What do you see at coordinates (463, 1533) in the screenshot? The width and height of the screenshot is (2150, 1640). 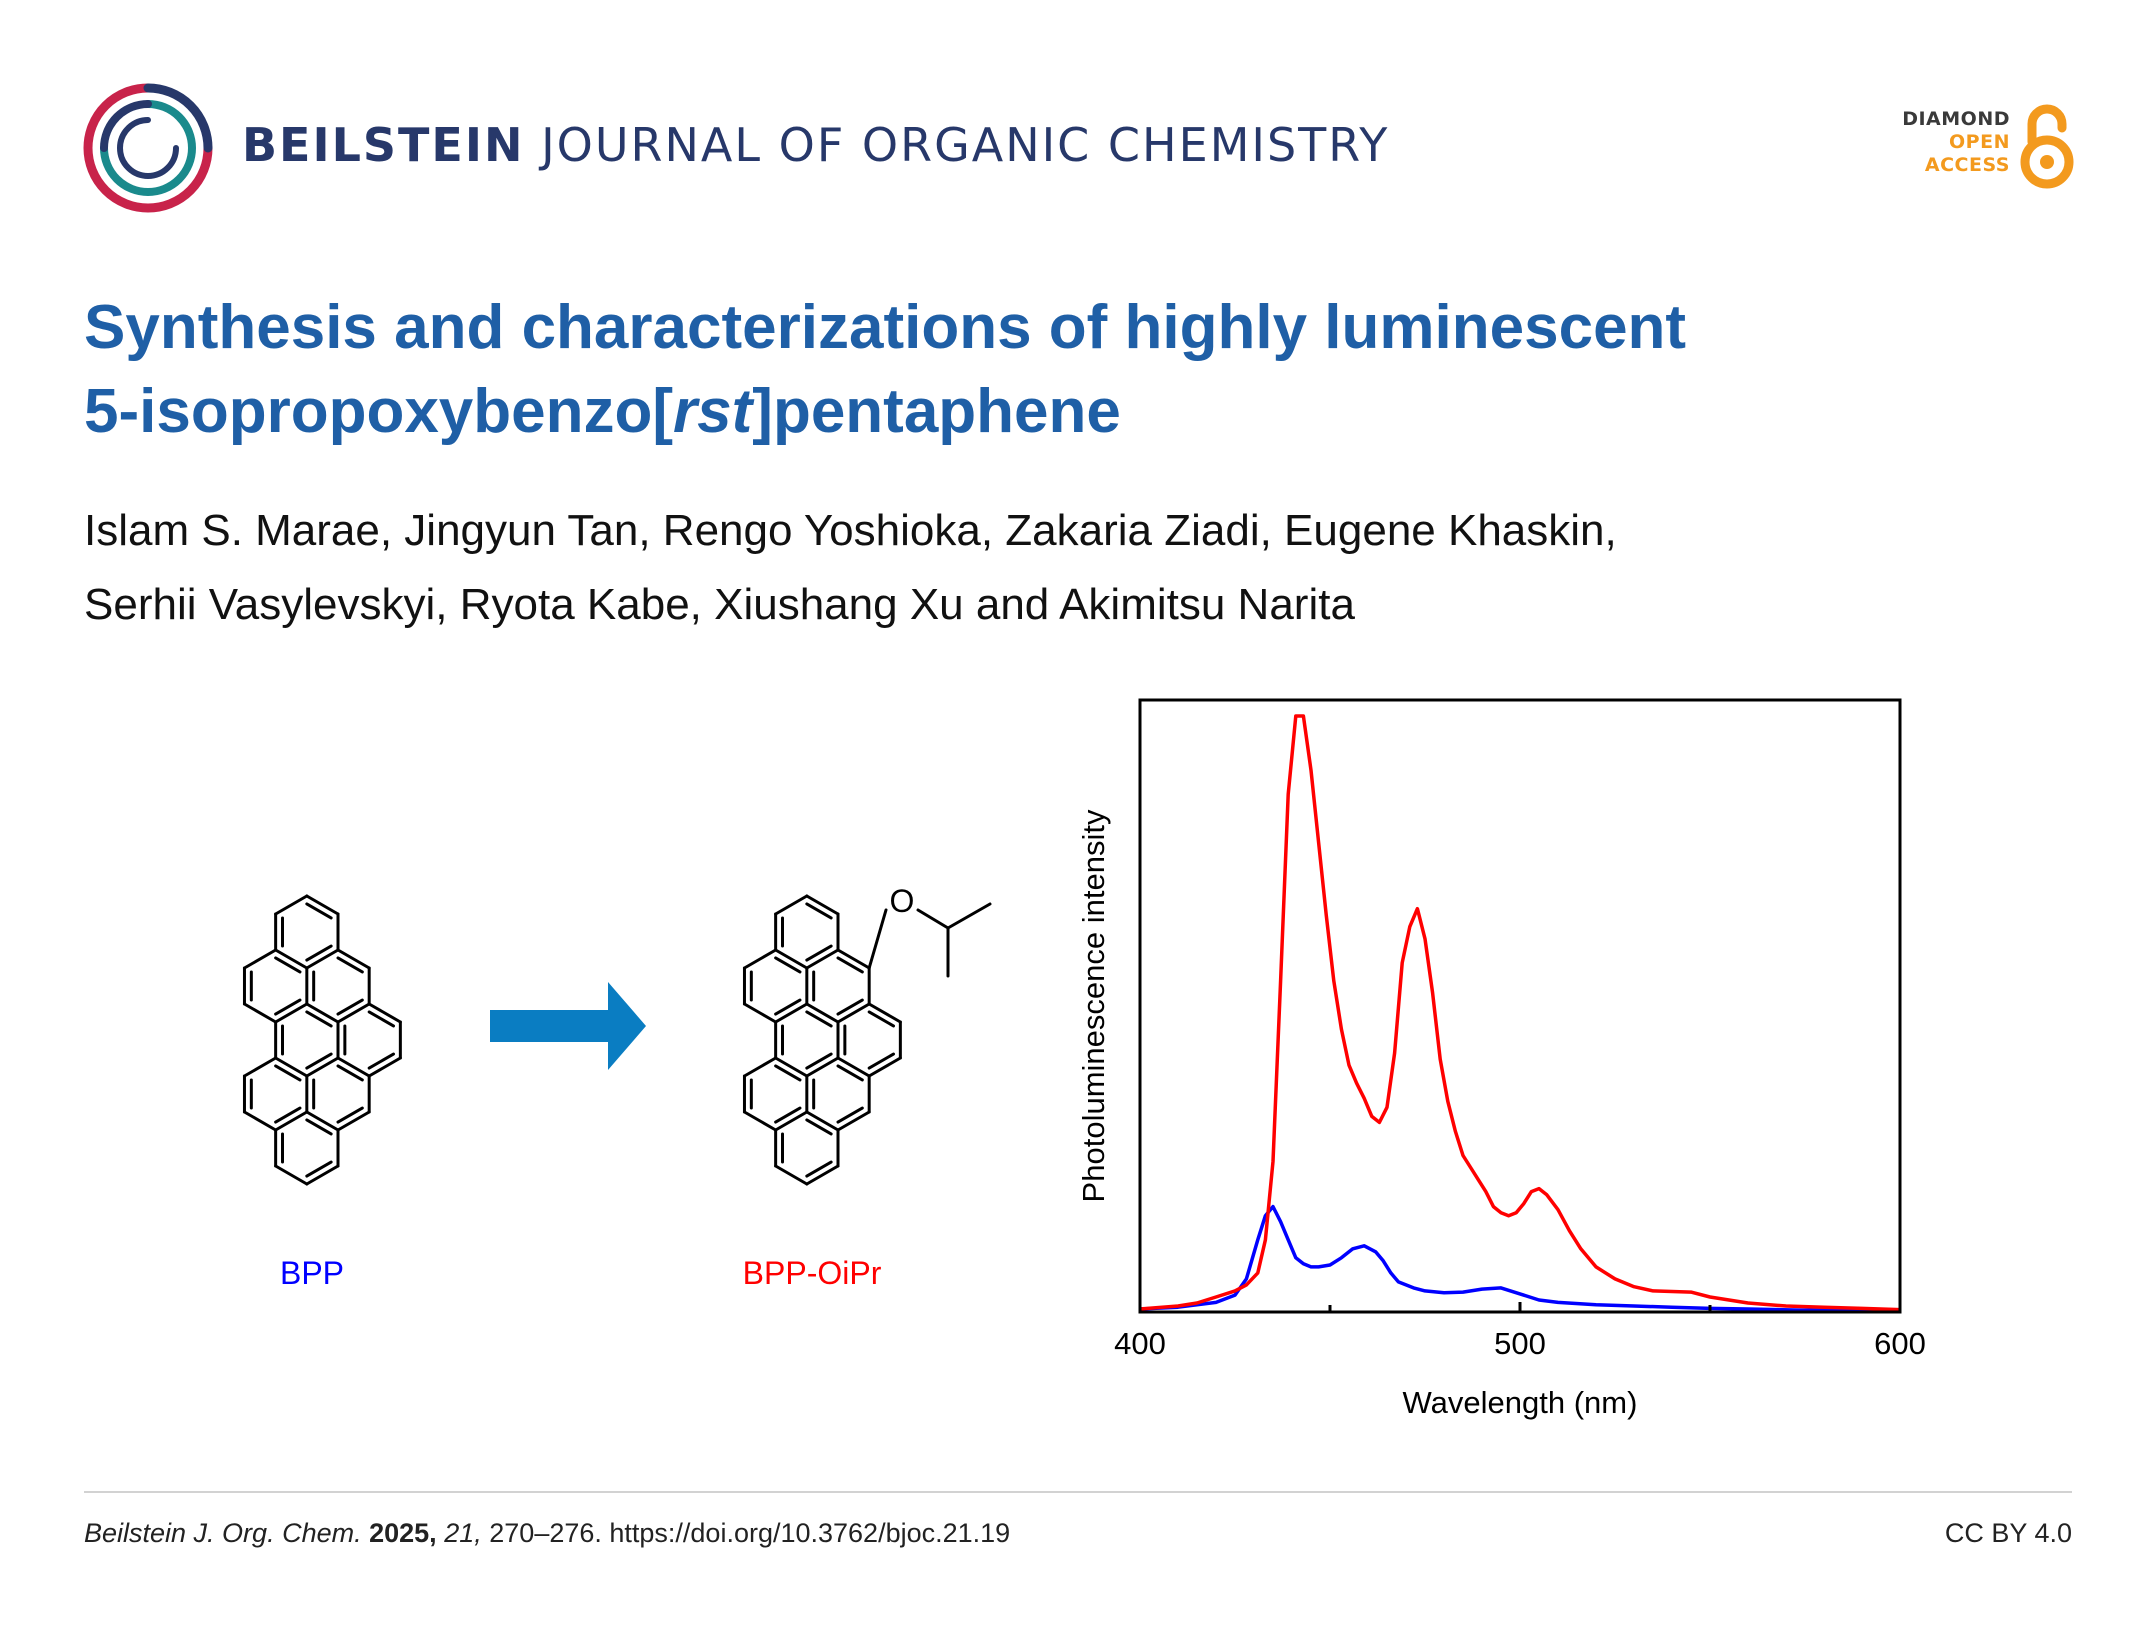 I see `citation-volume: 21,` at bounding box center [463, 1533].